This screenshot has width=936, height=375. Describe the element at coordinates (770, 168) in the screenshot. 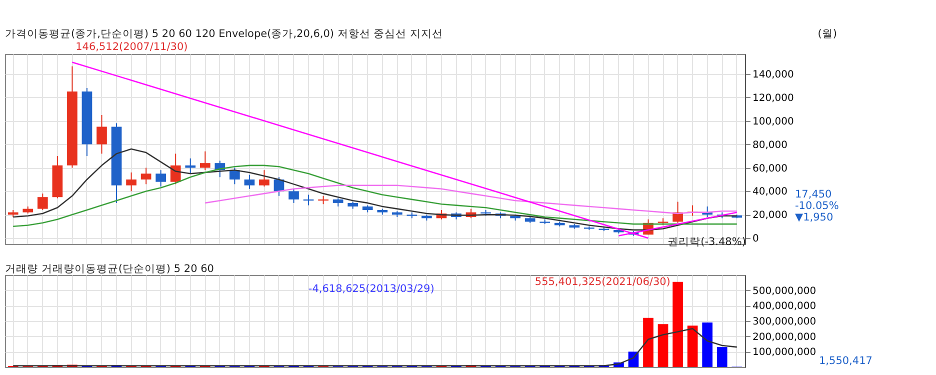

I see `y-tick-label: 60,000` at that location.